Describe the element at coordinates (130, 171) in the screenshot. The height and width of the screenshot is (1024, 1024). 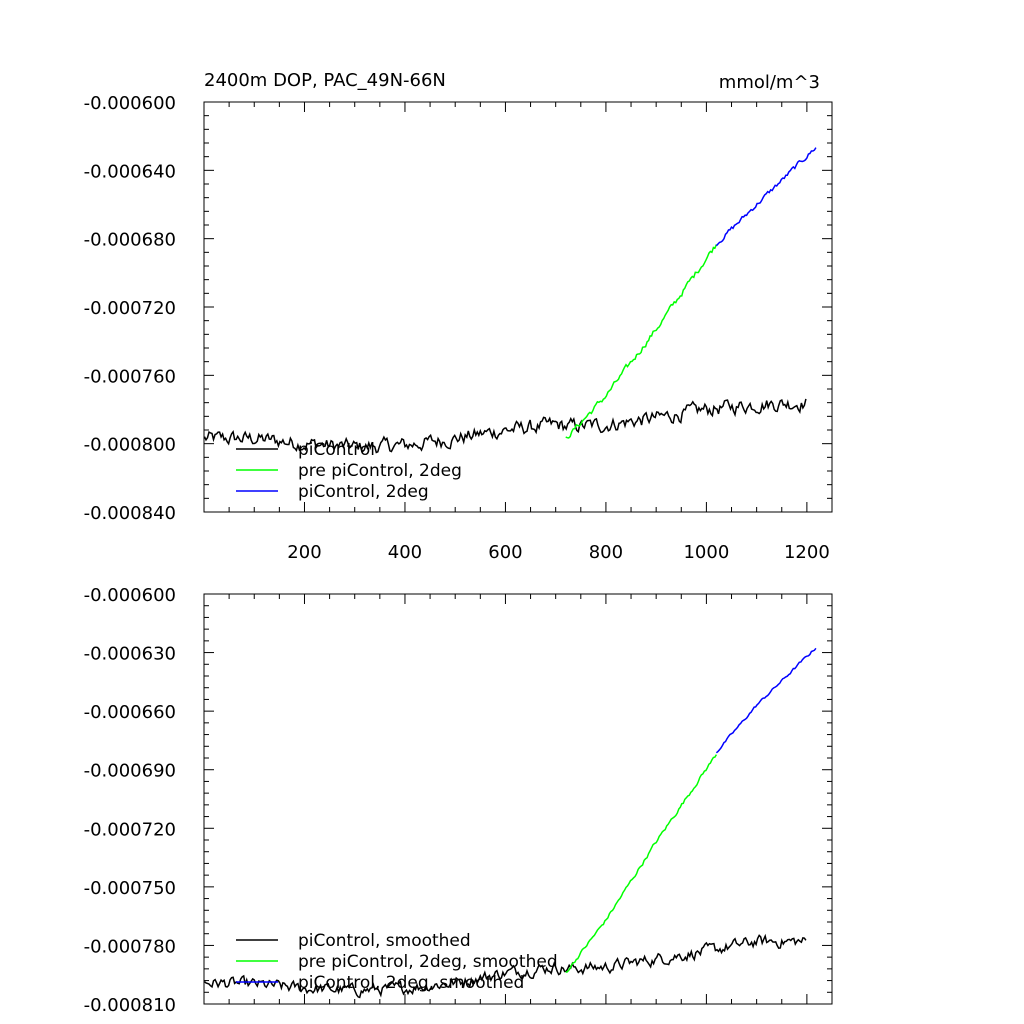
I see `y-tick-label: -0.000640` at that location.